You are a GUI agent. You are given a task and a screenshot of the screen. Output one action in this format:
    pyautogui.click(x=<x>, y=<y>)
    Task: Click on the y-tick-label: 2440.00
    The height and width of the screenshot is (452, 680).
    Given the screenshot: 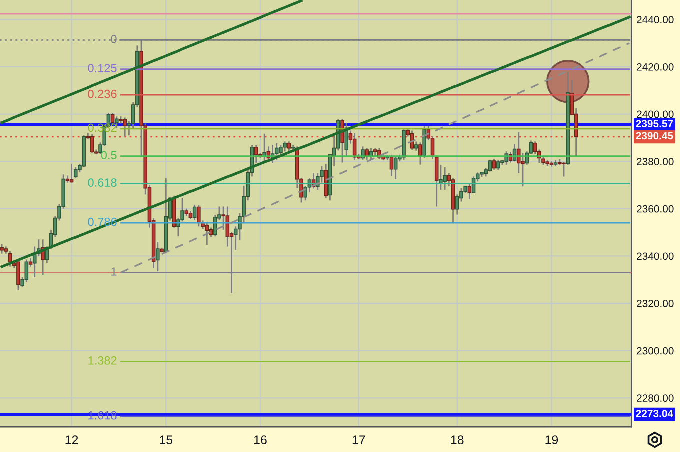 What is the action you would take?
    pyautogui.click(x=655, y=20)
    